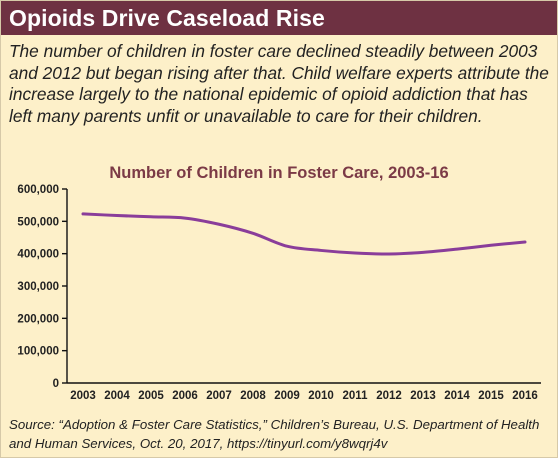 This screenshot has height=458, width=558. What do you see at coordinates (38, 190) in the screenshot?
I see `y-tick-label: 600,000` at bounding box center [38, 190].